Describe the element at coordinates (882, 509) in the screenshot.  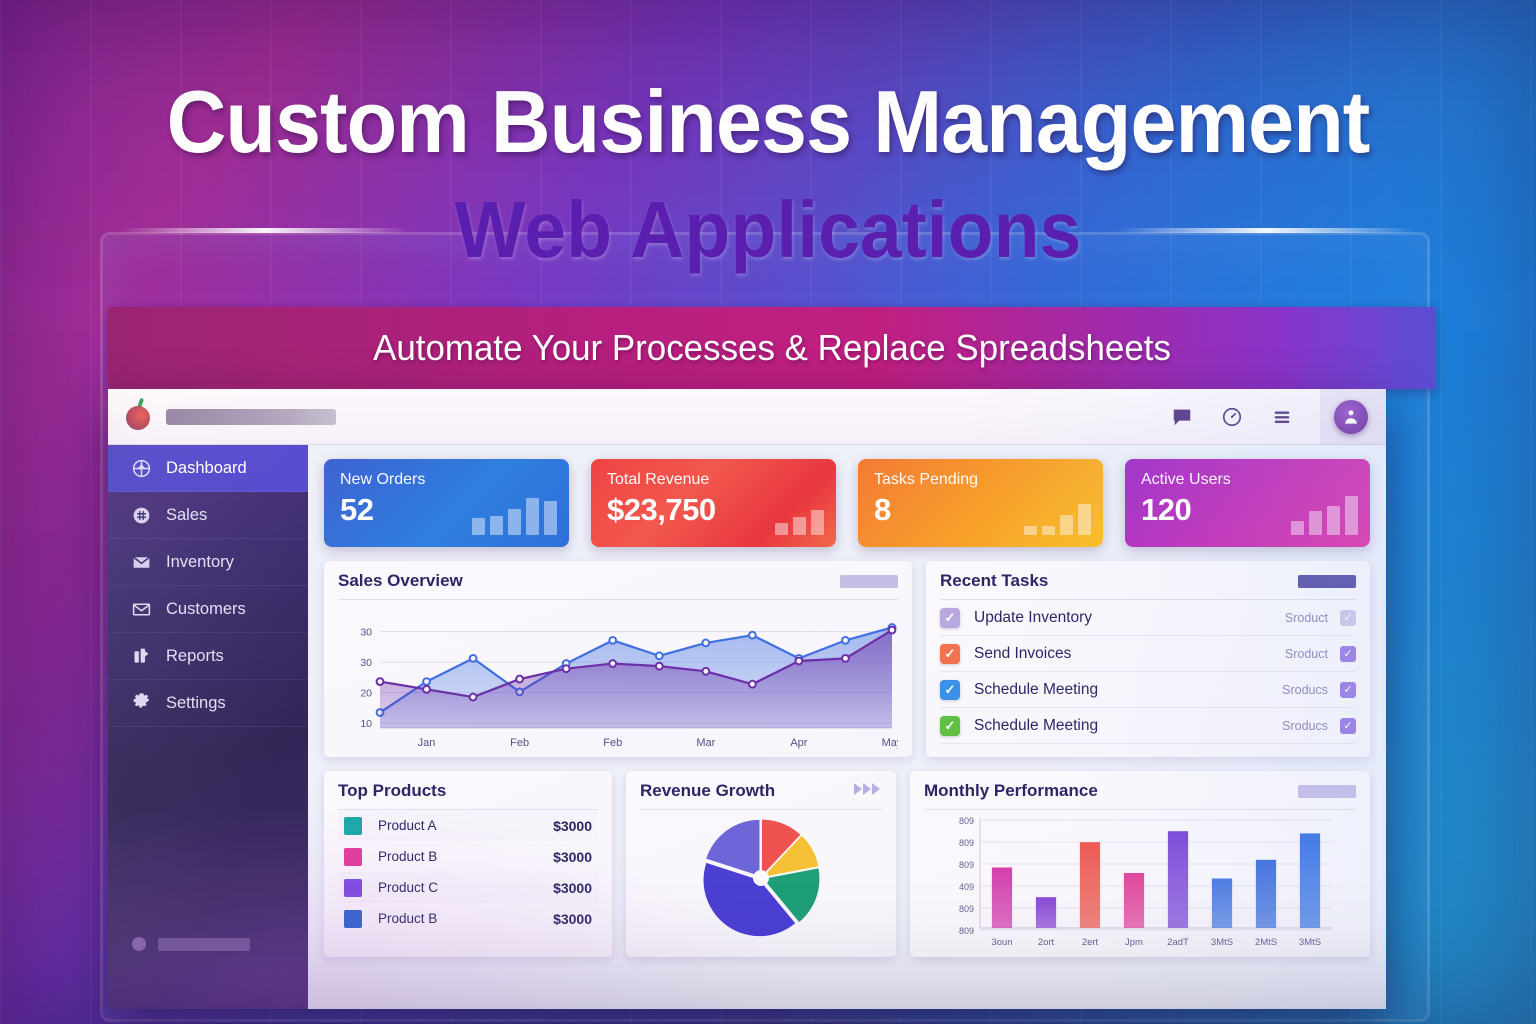
I see `stat-value: 8` at that location.